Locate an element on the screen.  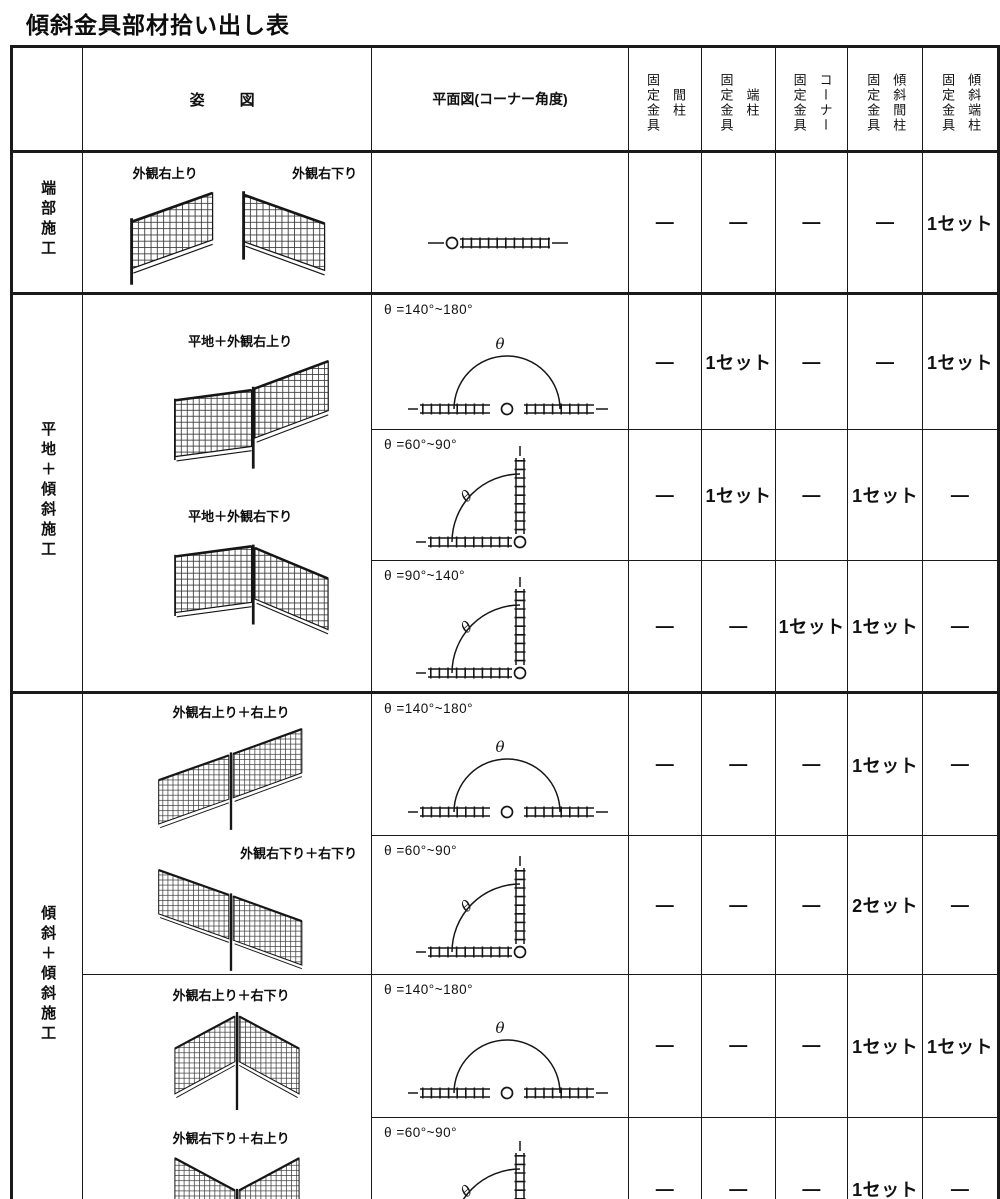
part-header-keisha-mabashira: 傾斜間柱 固定金具 is located at coordinates (885, 99).